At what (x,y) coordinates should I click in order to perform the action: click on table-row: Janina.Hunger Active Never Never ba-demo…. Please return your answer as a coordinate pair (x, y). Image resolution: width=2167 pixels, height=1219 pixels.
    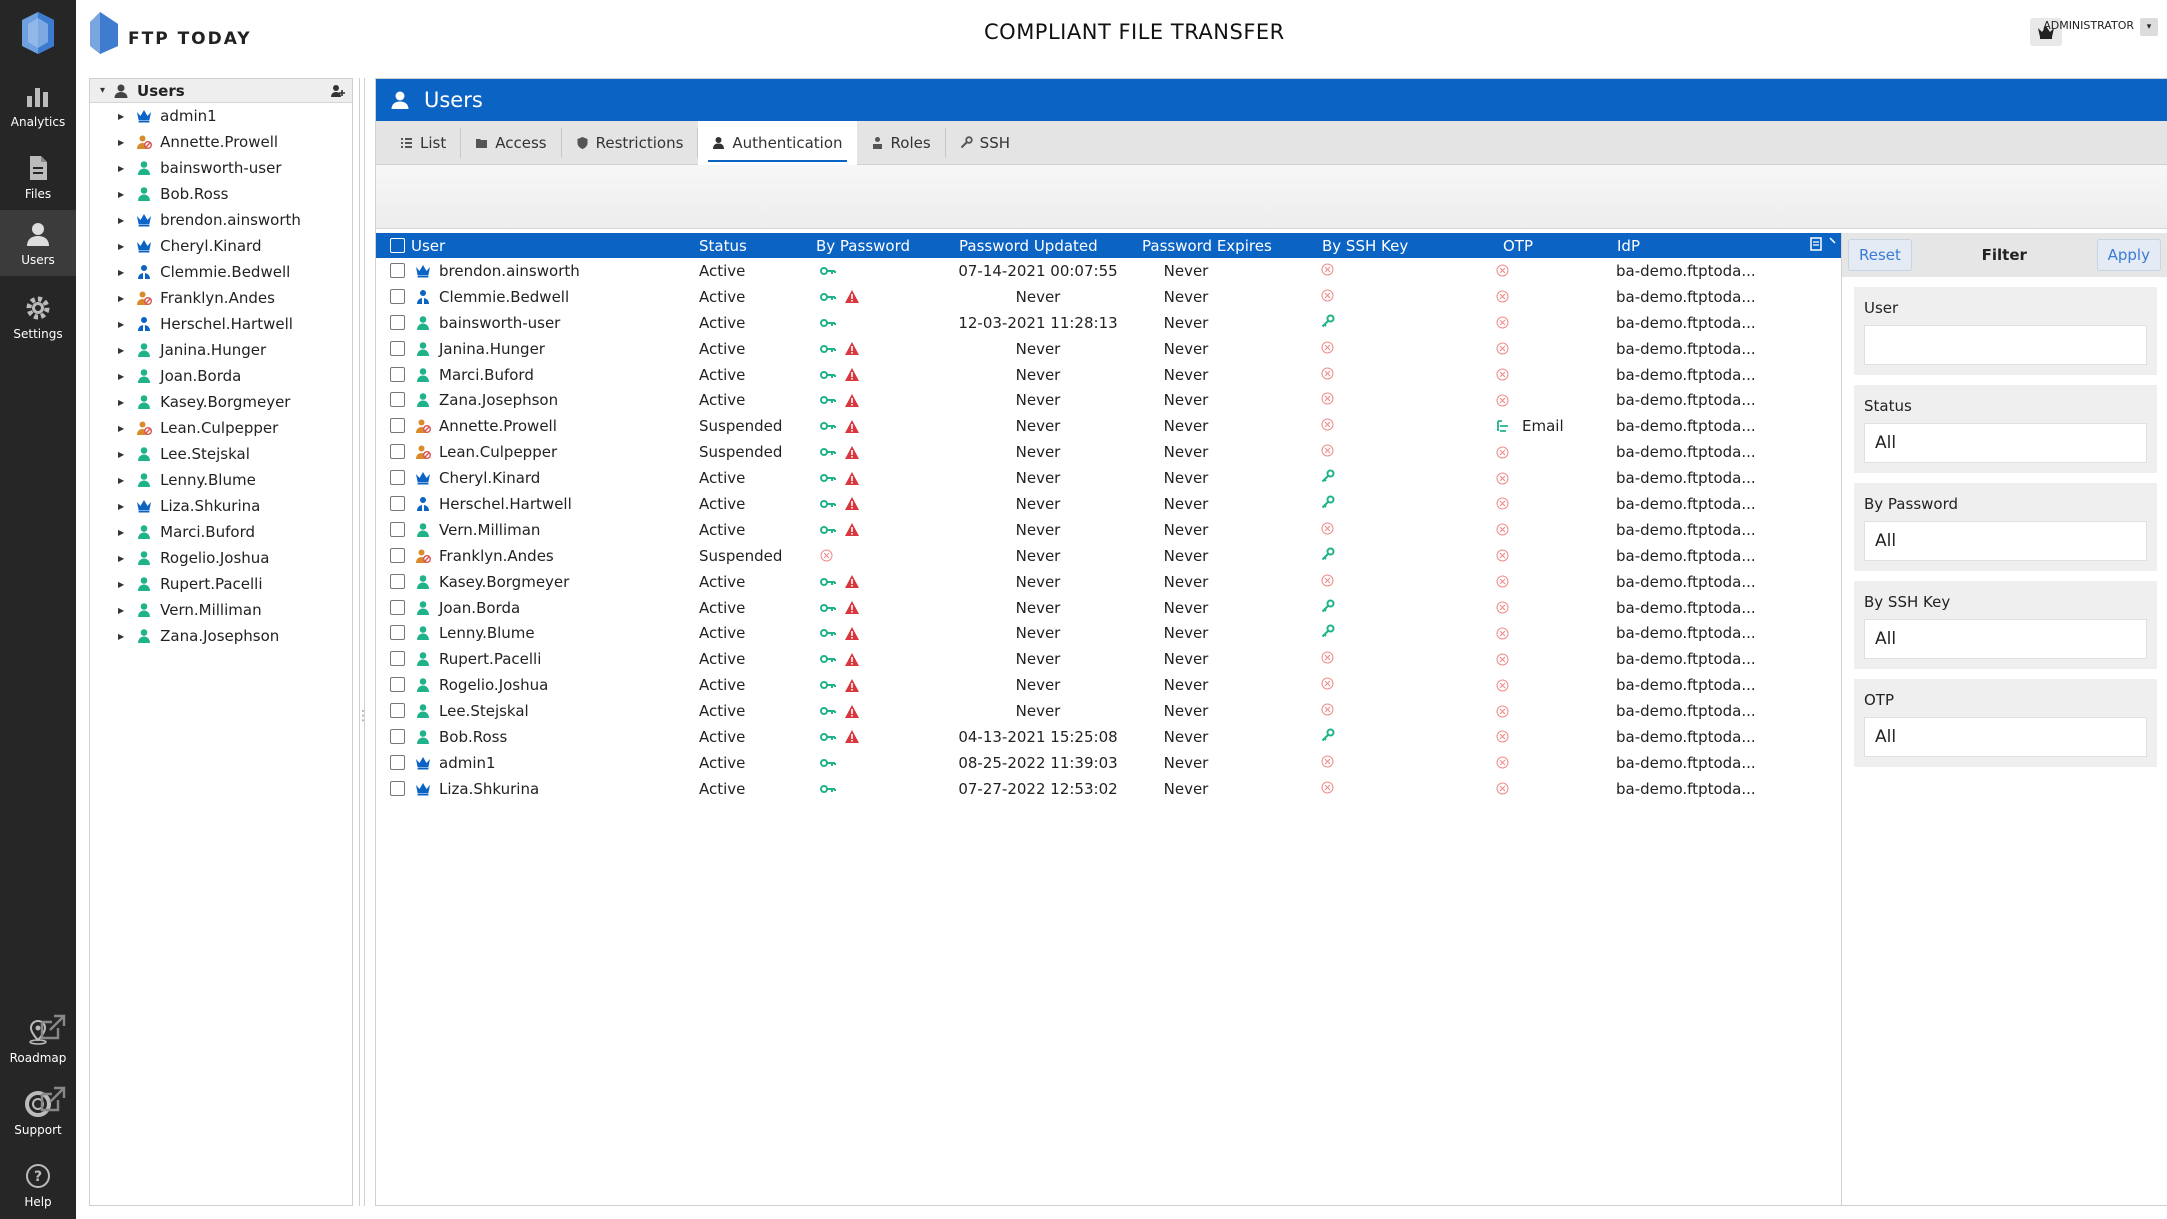
    Looking at the image, I should click on (1108, 349).